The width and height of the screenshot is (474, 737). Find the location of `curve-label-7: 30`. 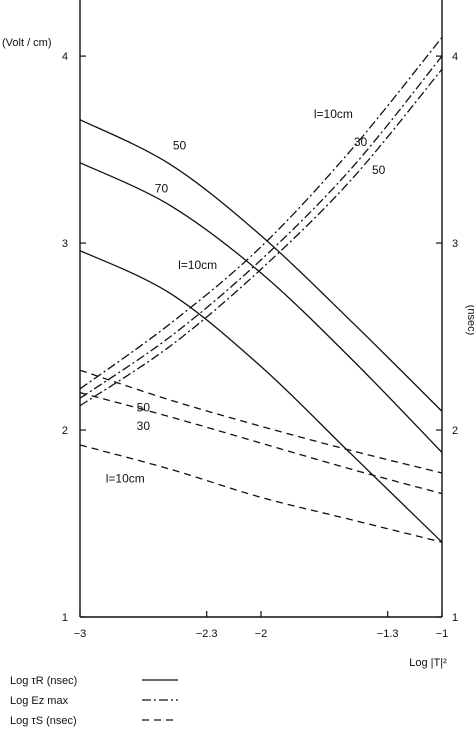

curve-label-7: 30 is located at coordinates (144, 426).